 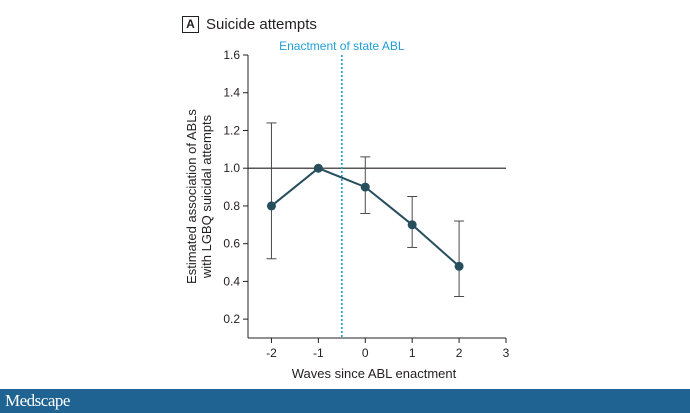 What do you see at coordinates (318, 353) in the screenshot?
I see `x-tick-label: -1` at bounding box center [318, 353].